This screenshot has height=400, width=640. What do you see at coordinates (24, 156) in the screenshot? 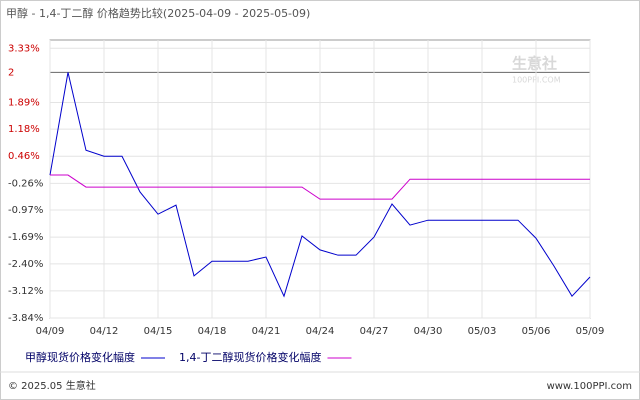
I see `y-tick-label: 0.46%` at bounding box center [24, 156].